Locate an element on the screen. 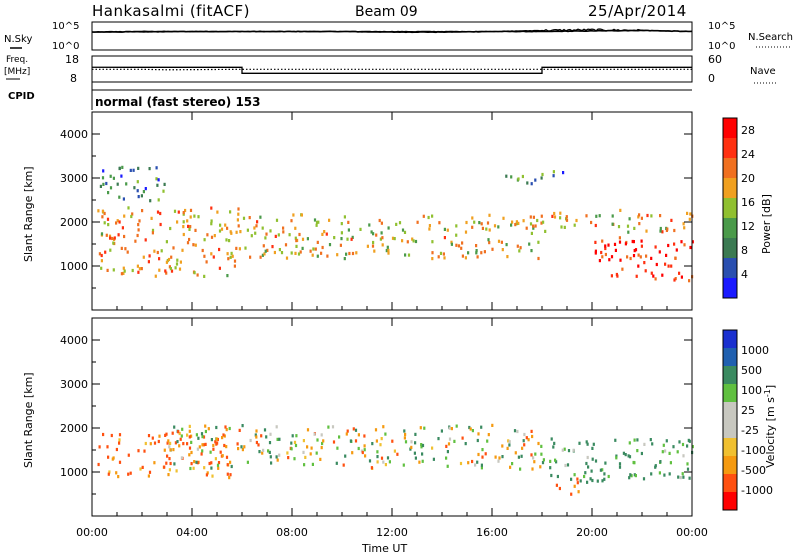 The image size is (800, 554). x-tick-label: 00:00 is located at coordinates (692, 532).